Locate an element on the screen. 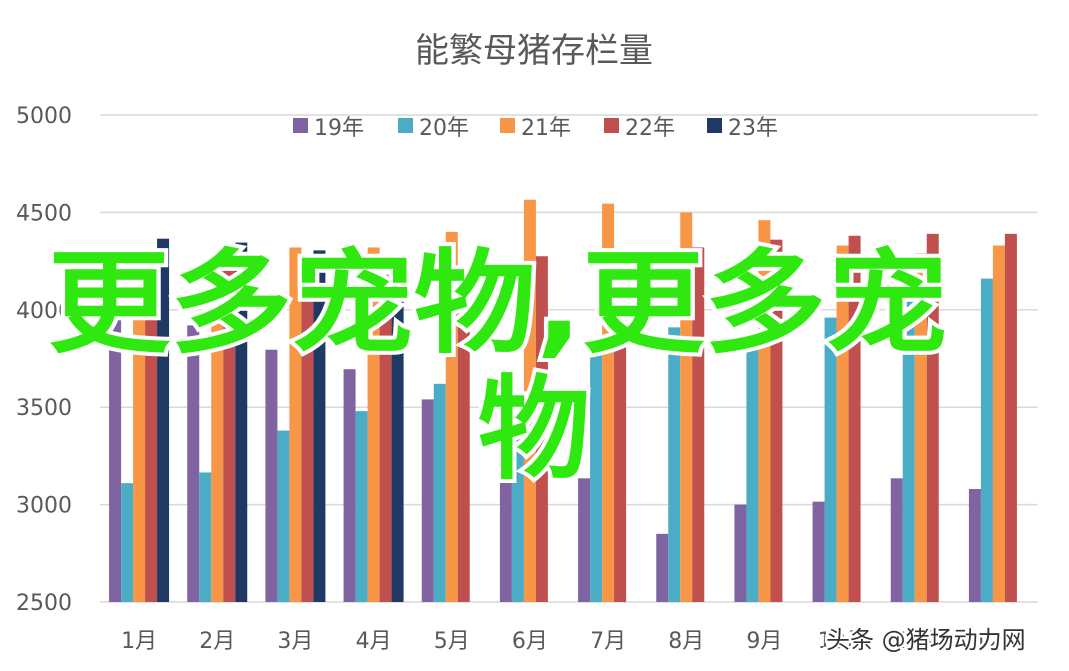 The width and height of the screenshot is (1069, 671). bar-23年-4月 is located at coordinates (397, 428).